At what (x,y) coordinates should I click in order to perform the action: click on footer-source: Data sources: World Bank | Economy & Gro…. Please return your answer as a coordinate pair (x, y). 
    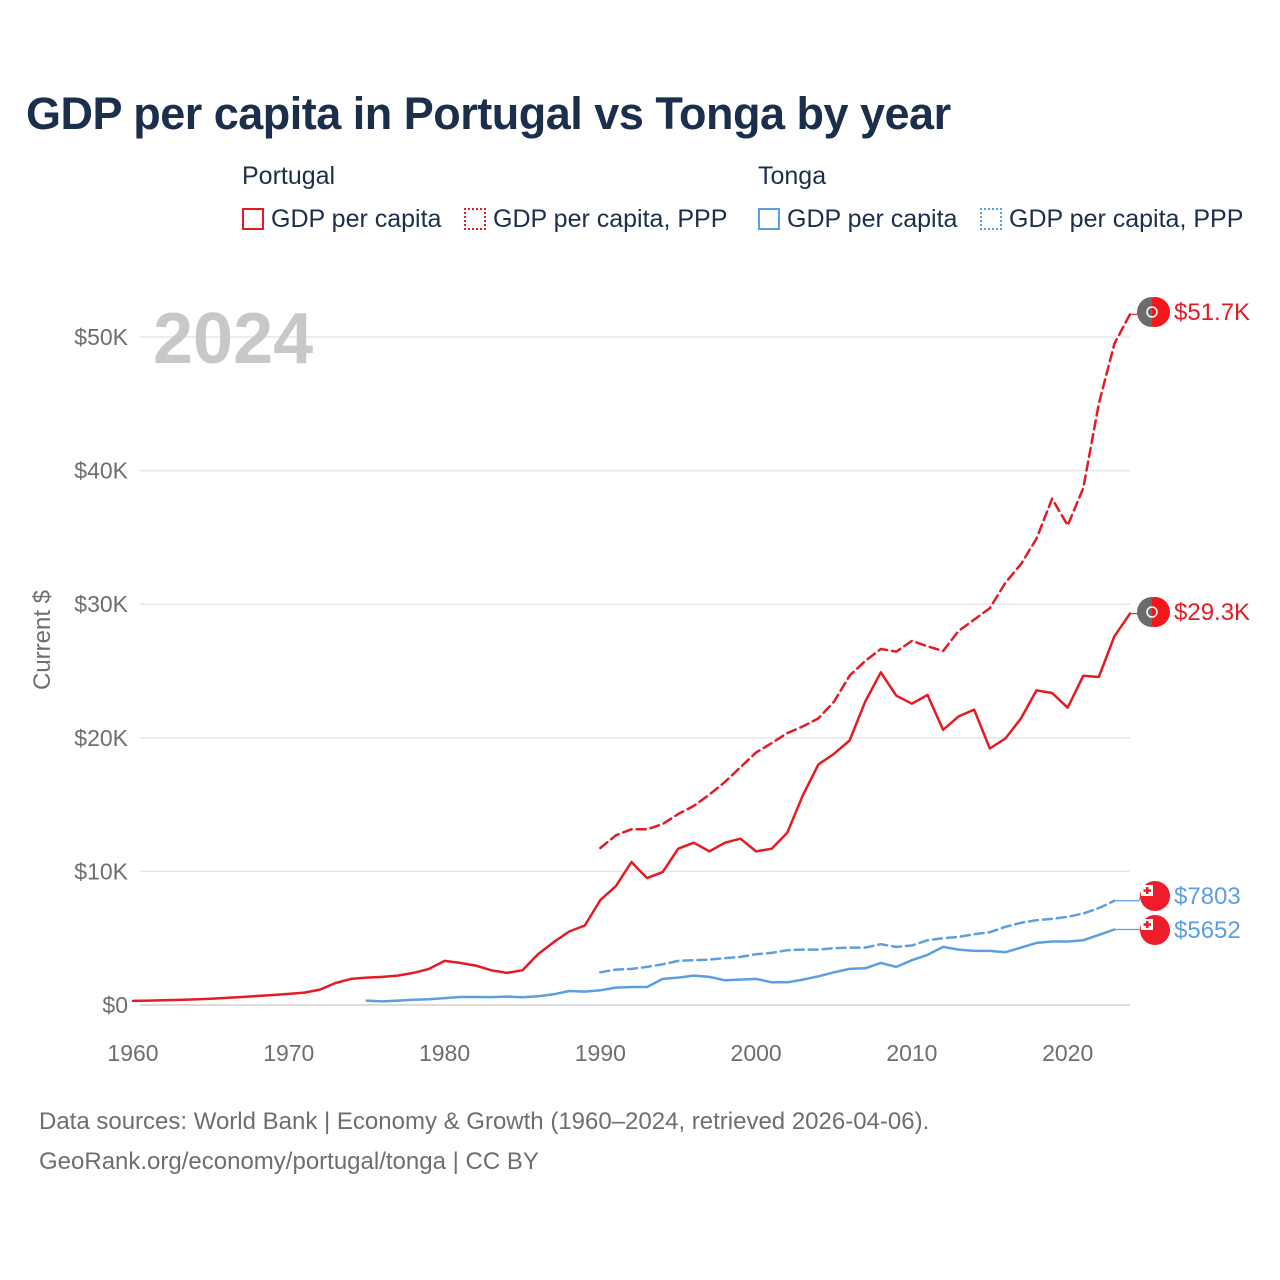
    Looking at the image, I should click on (484, 1121).